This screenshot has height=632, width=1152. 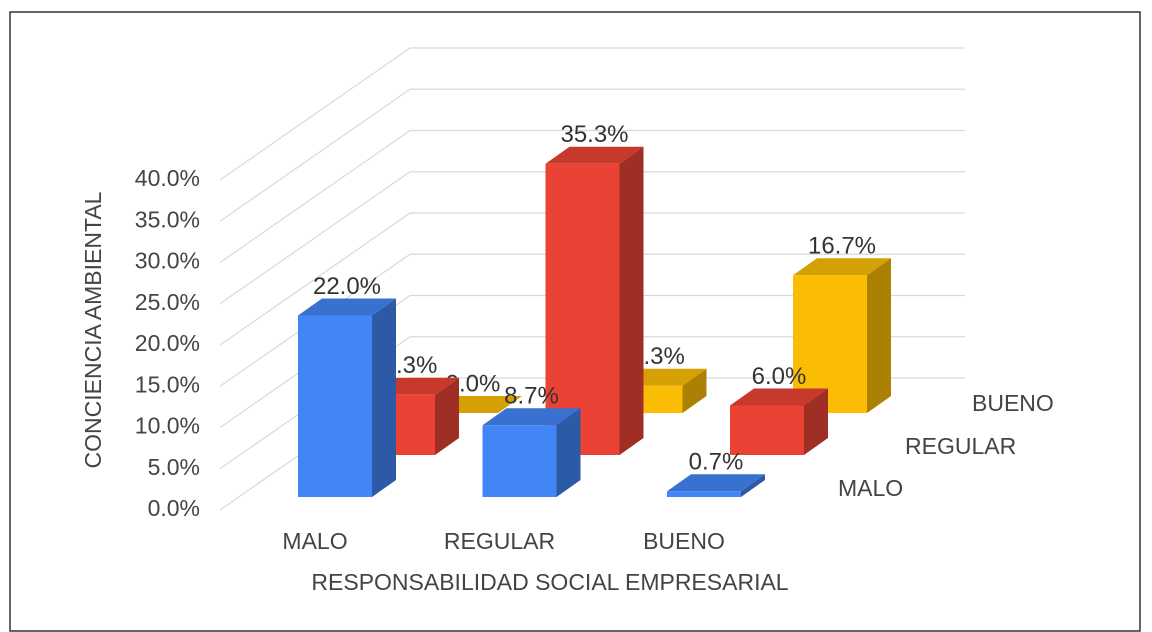 What do you see at coordinates (594, 134) in the screenshot?
I see `data-label: 35.3%` at bounding box center [594, 134].